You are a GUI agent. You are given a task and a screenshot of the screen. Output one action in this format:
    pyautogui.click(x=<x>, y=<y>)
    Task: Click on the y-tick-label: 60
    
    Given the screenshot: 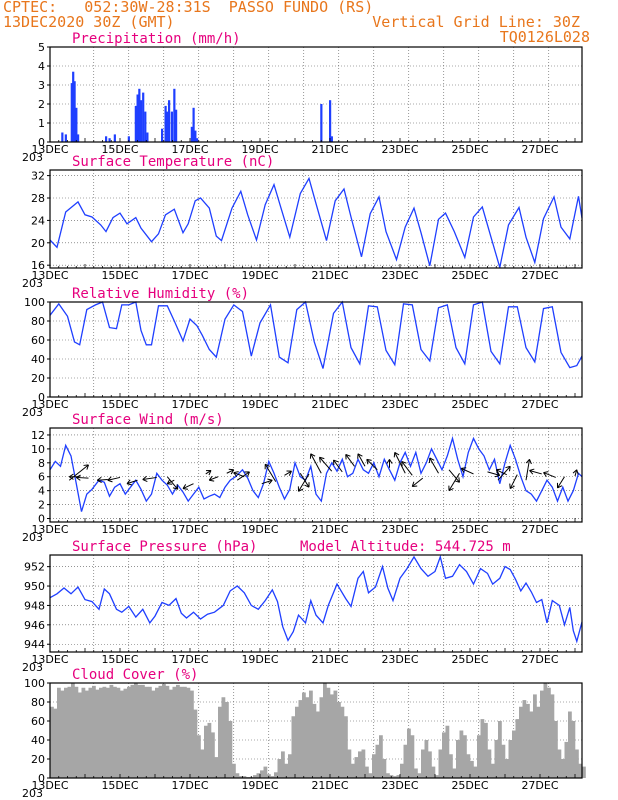 What is the action you would take?
    pyautogui.click(x=38, y=721)
    